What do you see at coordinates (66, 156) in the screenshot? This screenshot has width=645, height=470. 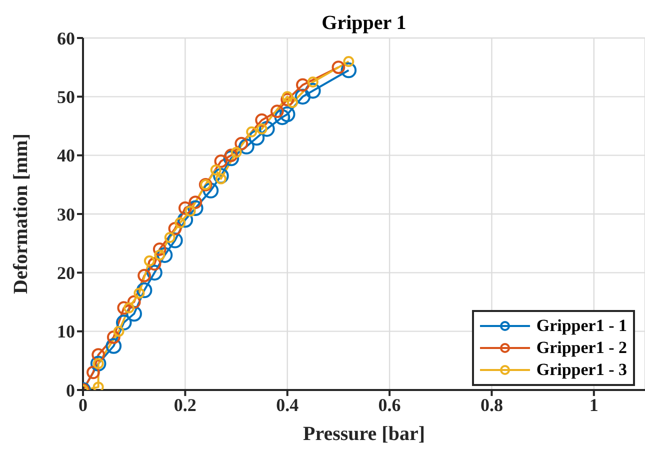 I see `y-tick-label: 40` at bounding box center [66, 156].